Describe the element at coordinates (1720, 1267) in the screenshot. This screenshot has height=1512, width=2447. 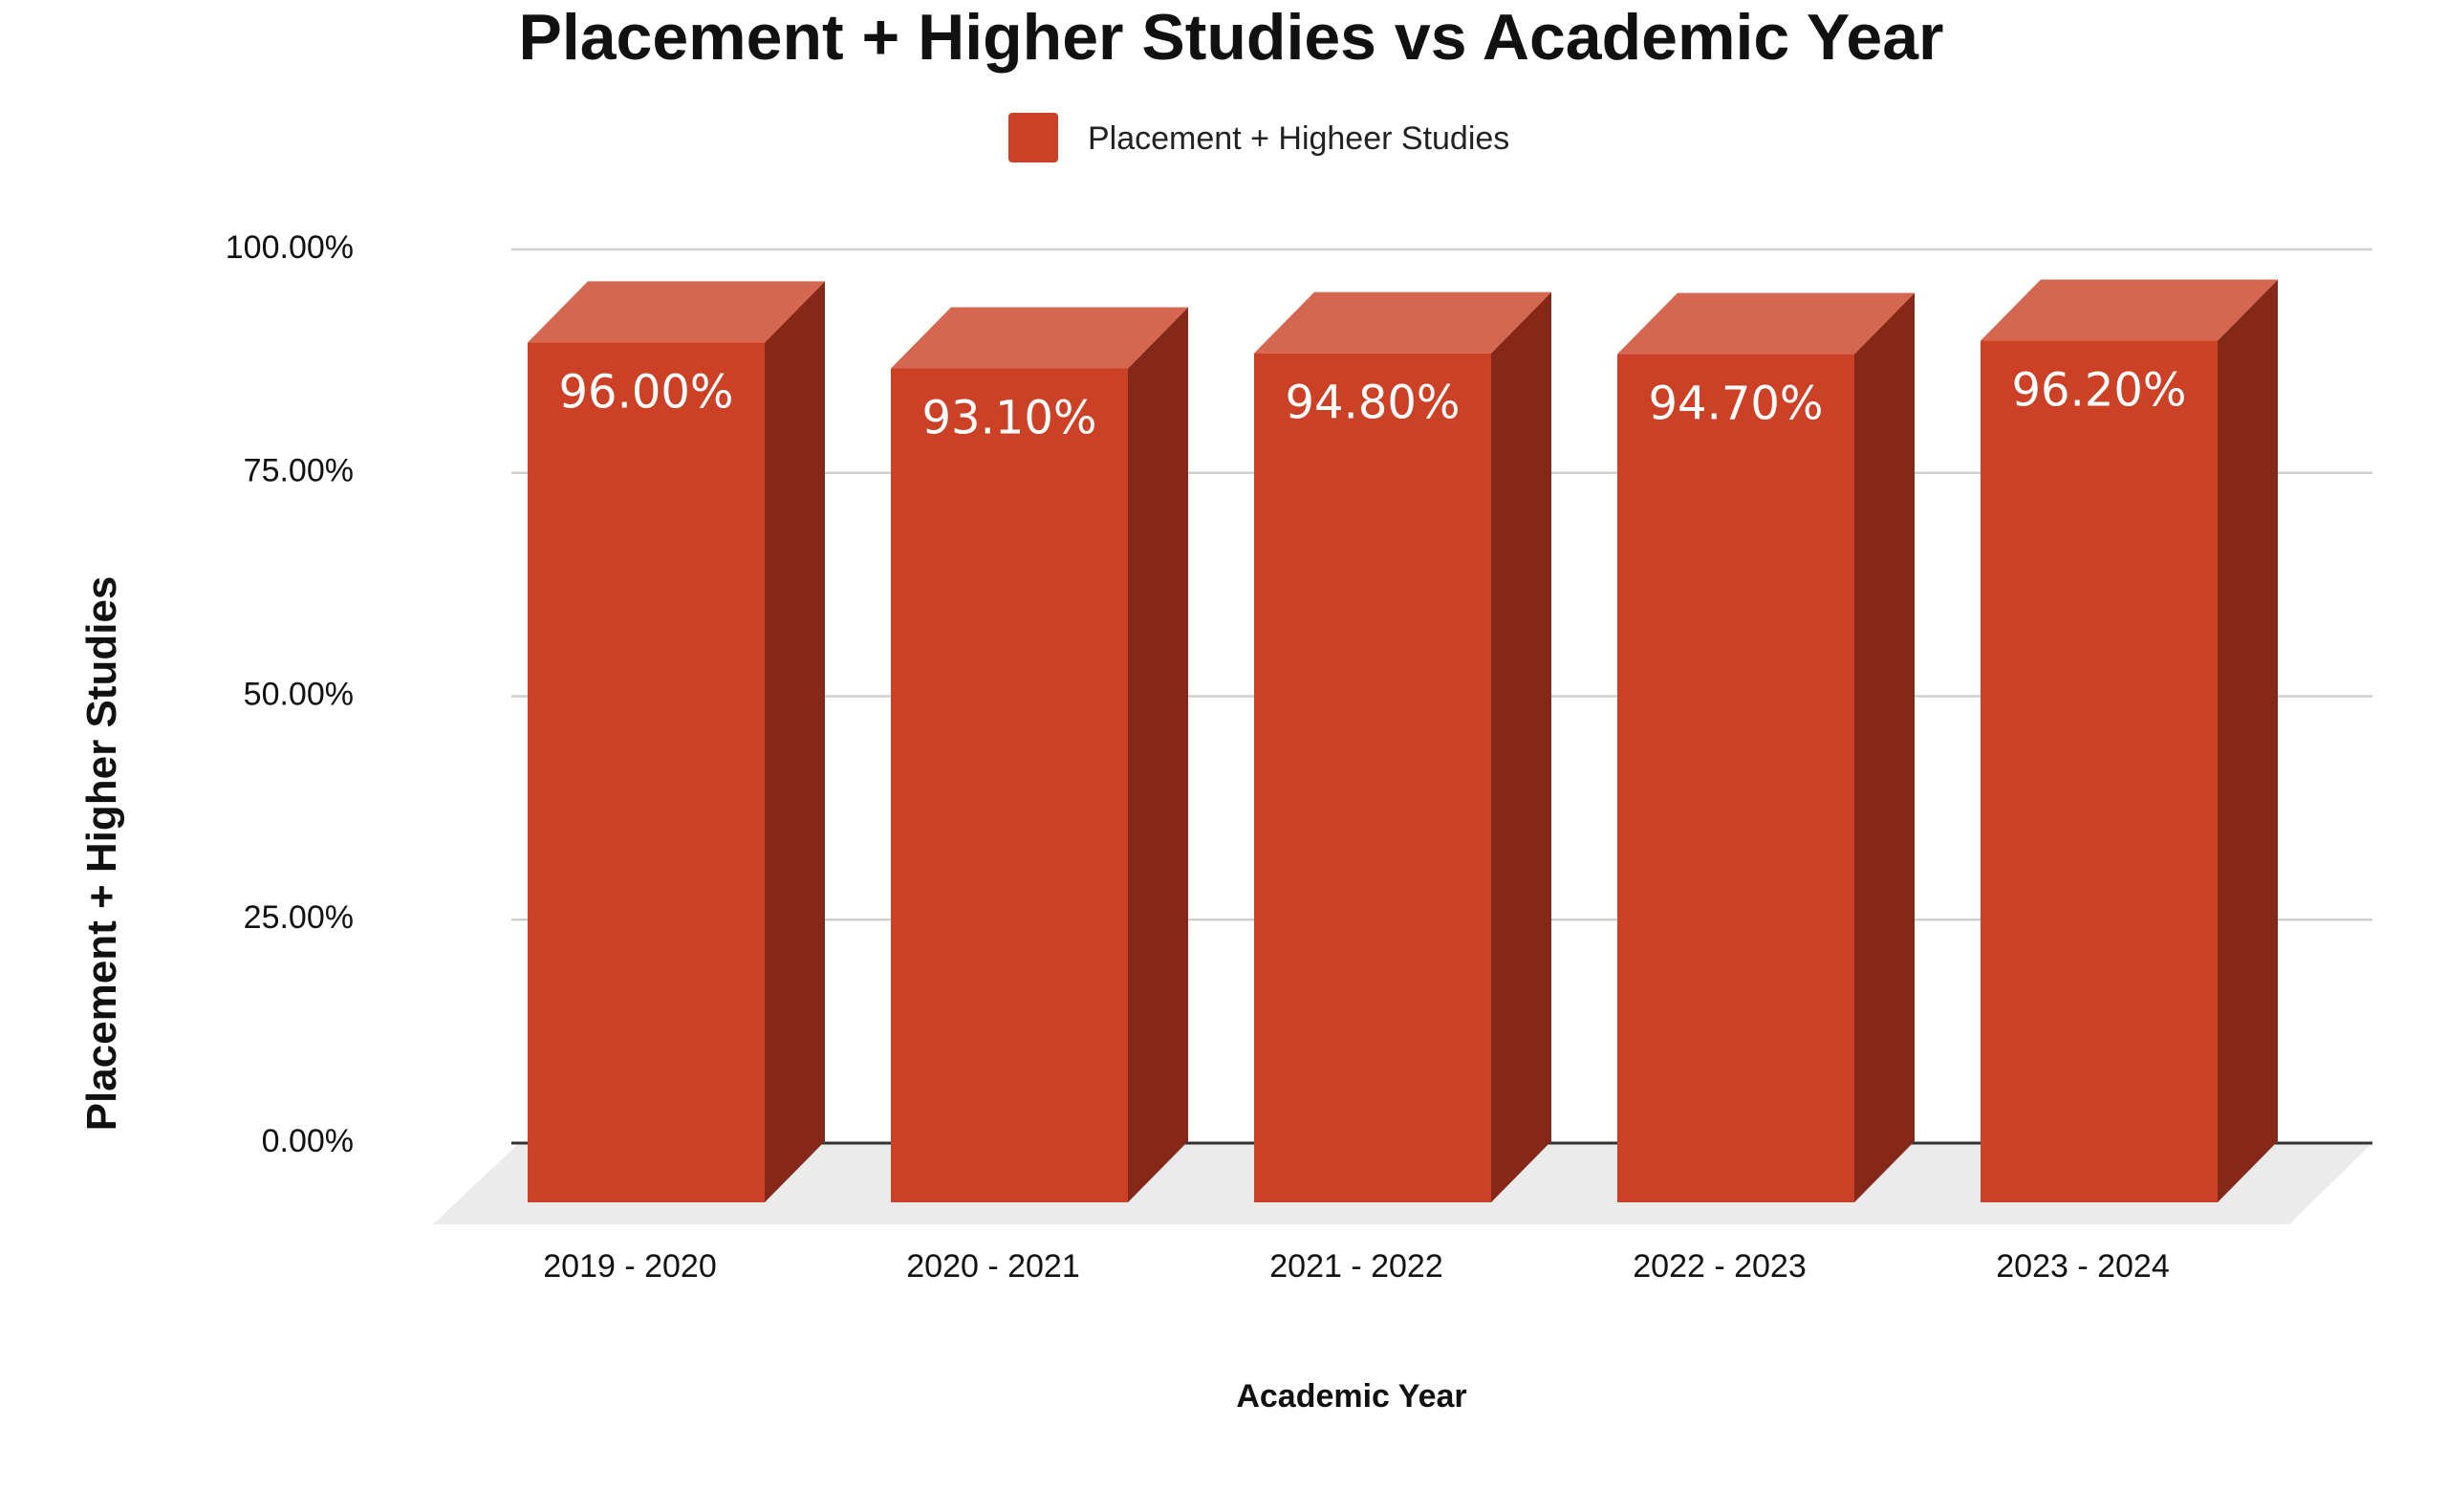
I see `x-tick-label: 2022 - 2023` at that location.